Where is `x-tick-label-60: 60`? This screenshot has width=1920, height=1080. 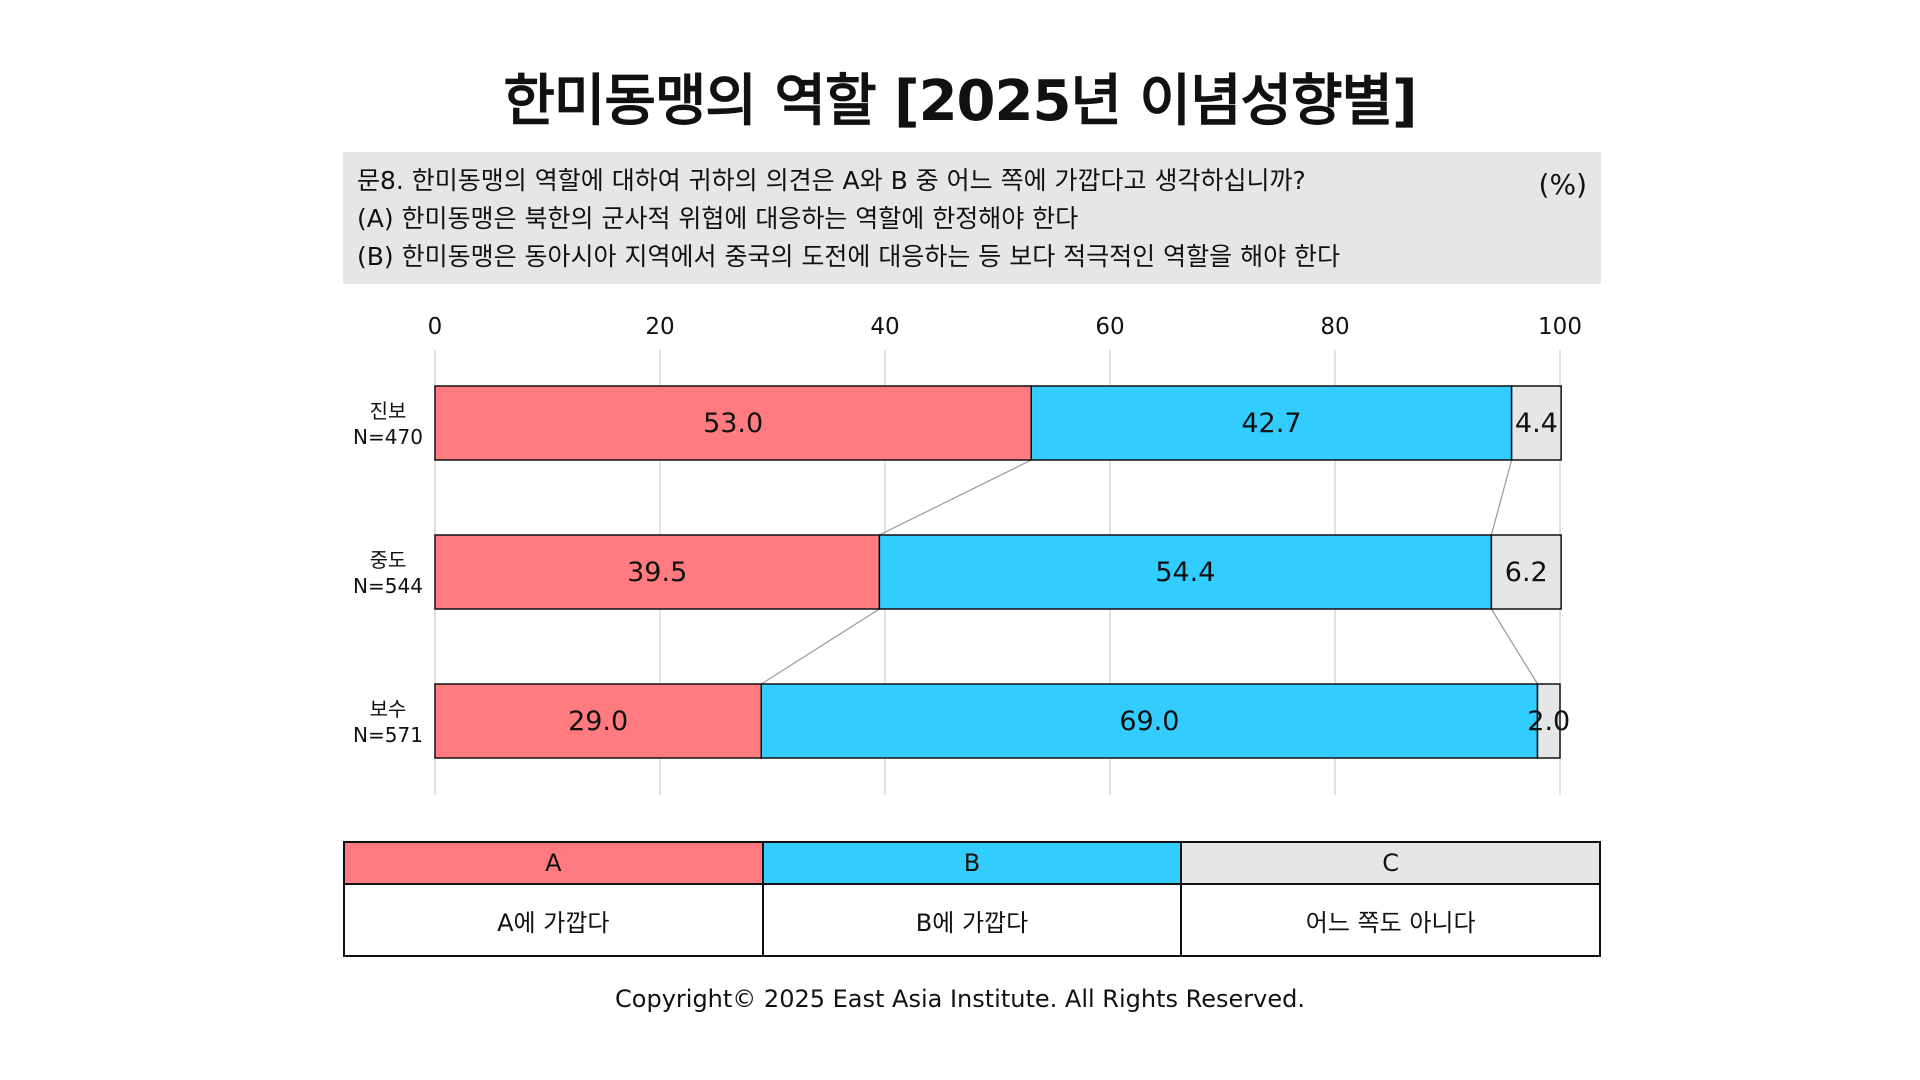
x-tick-label-60: 60 is located at coordinates (1109, 327).